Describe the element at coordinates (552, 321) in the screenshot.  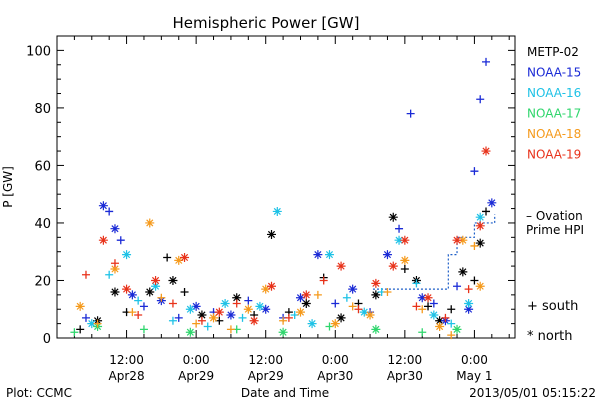
I see `symbol-legend: + south * north` at that location.